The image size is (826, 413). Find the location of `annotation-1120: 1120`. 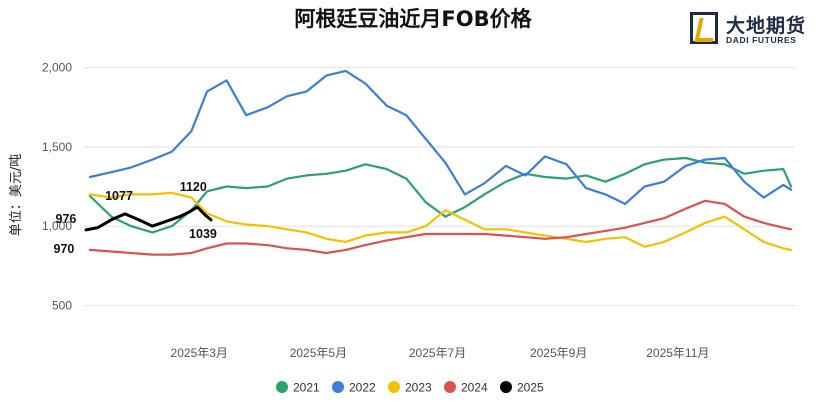

annotation-1120: 1120 is located at coordinates (193, 187).